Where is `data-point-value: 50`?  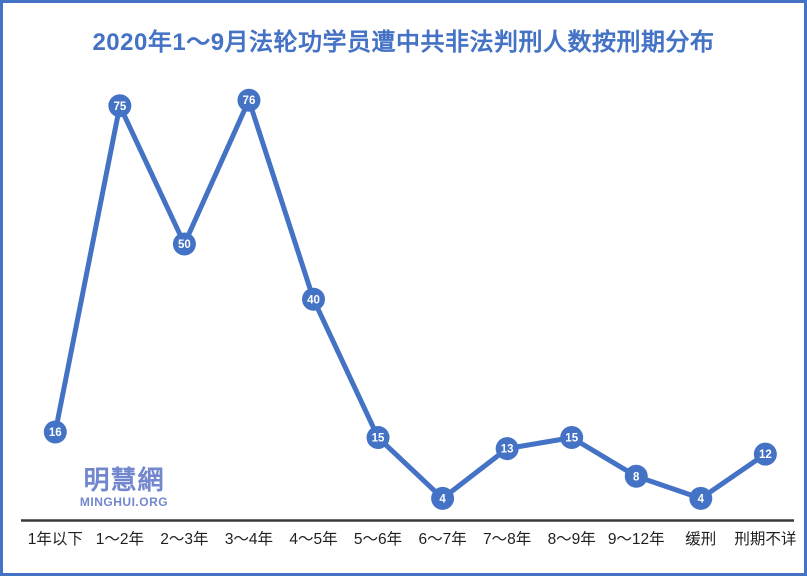
data-point-value: 50 is located at coordinates (184, 245).